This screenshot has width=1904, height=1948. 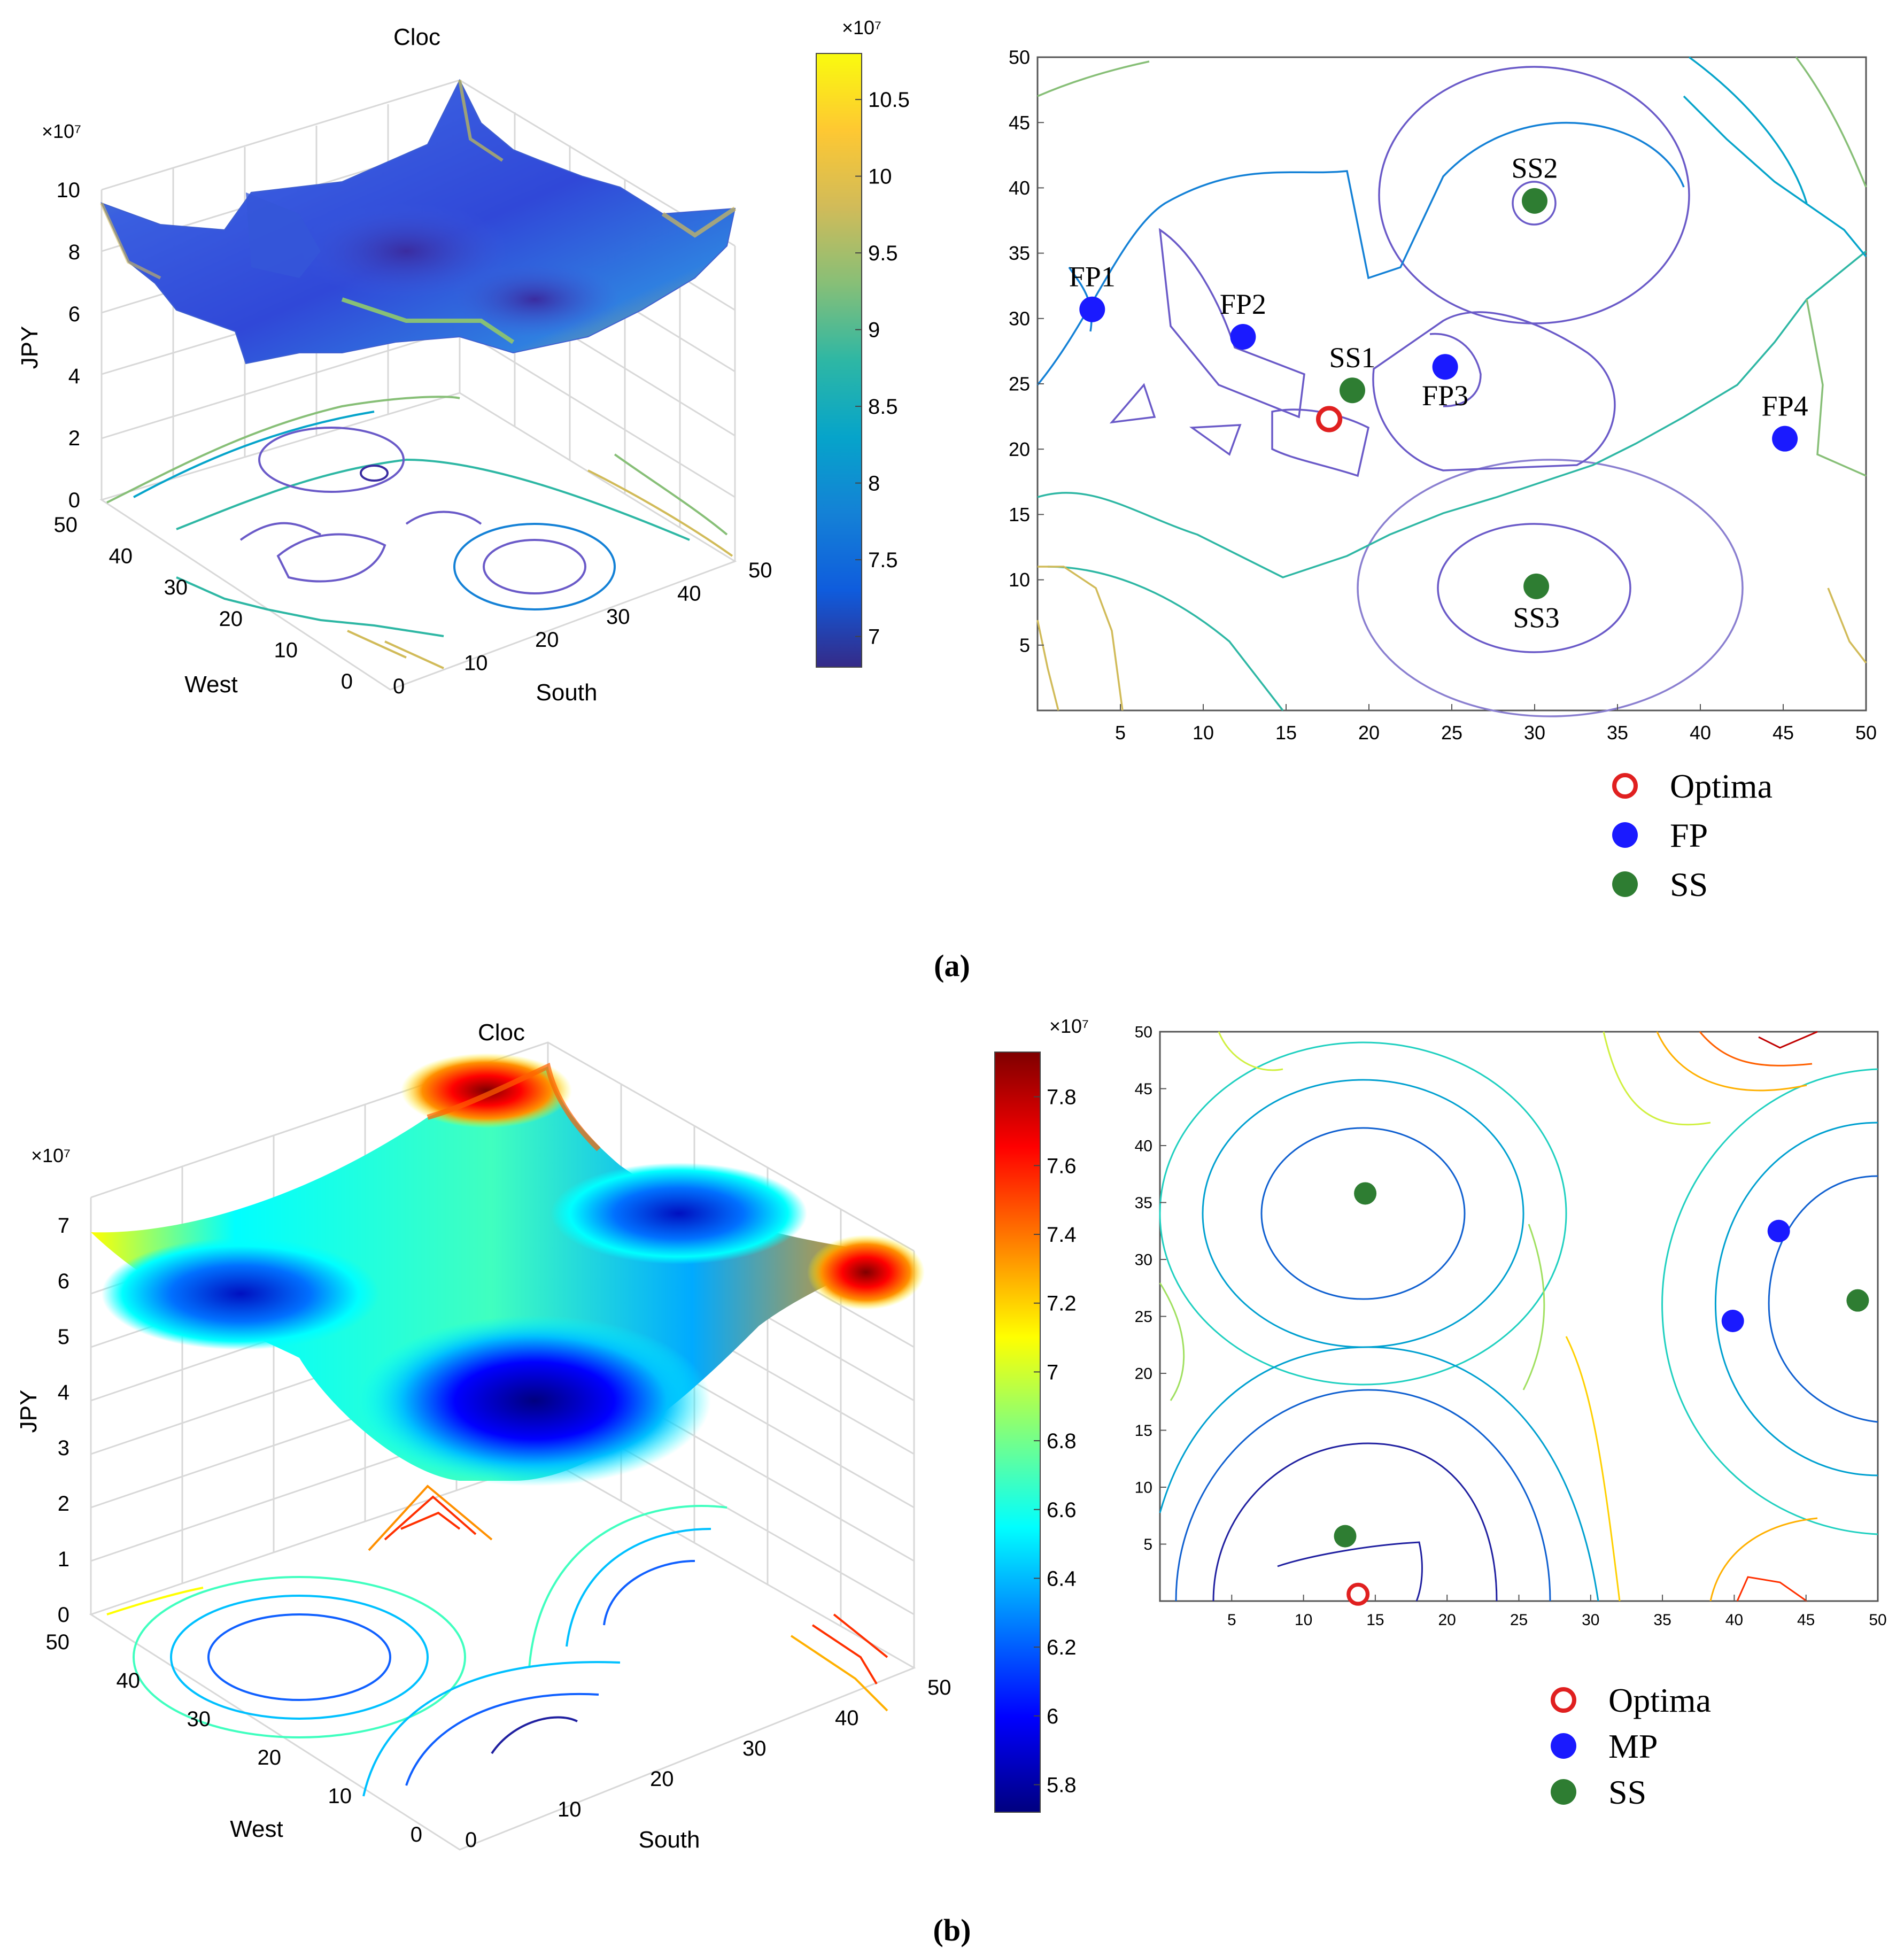 What do you see at coordinates (862, 27) in the screenshot?
I see `panel-a-colorbar-exponent: ×10⁷` at bounding box center [862, 27].